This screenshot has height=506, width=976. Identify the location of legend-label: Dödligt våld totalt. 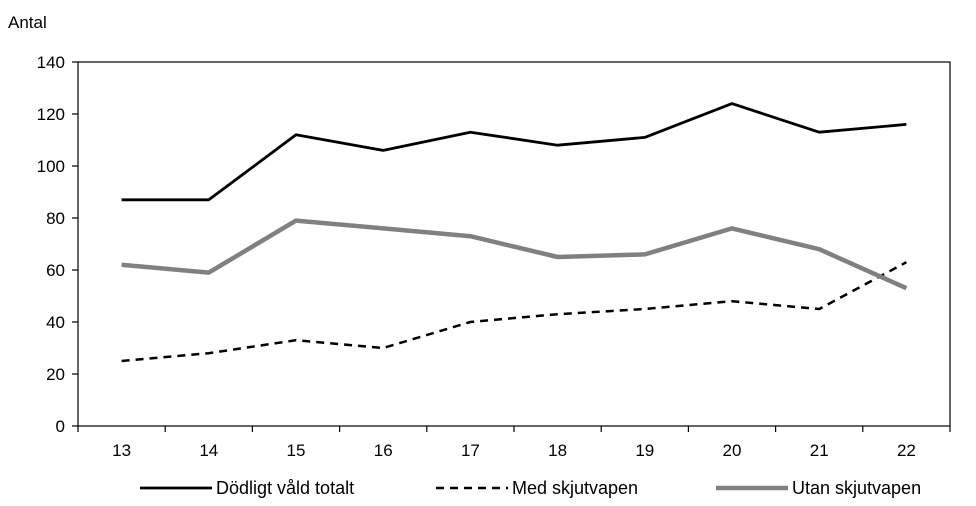
(285, 488).